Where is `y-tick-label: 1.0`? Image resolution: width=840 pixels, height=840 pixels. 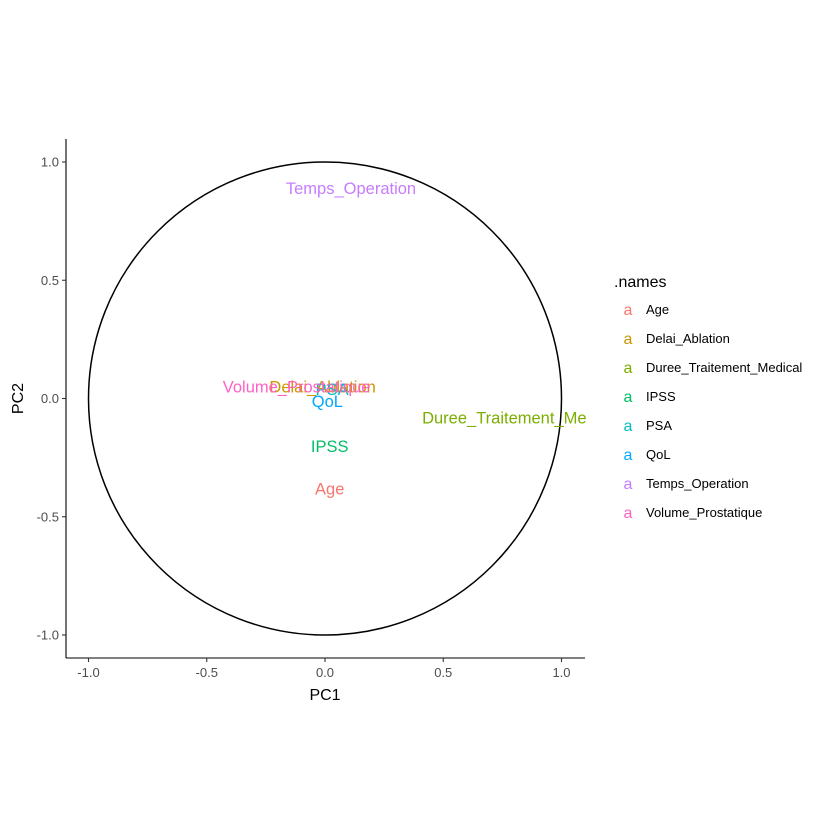
y-tick-label: 1.0 is located at coordinates (50, 162).